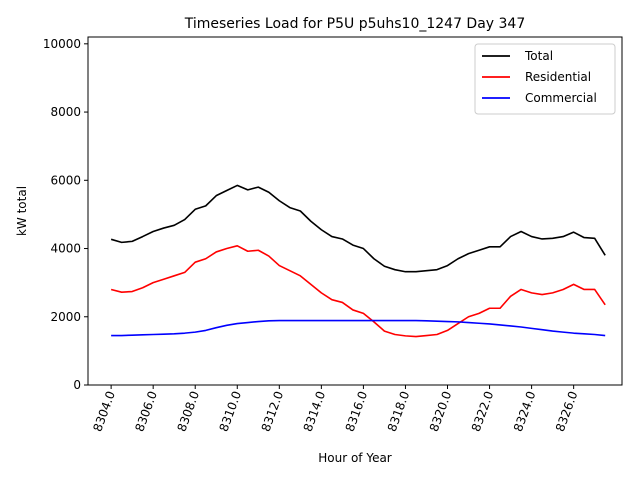  What do you see at coordinates (22, 211) in the screenshot?
I see `y-axis-label: kW total` at bounding box center [22, 211].